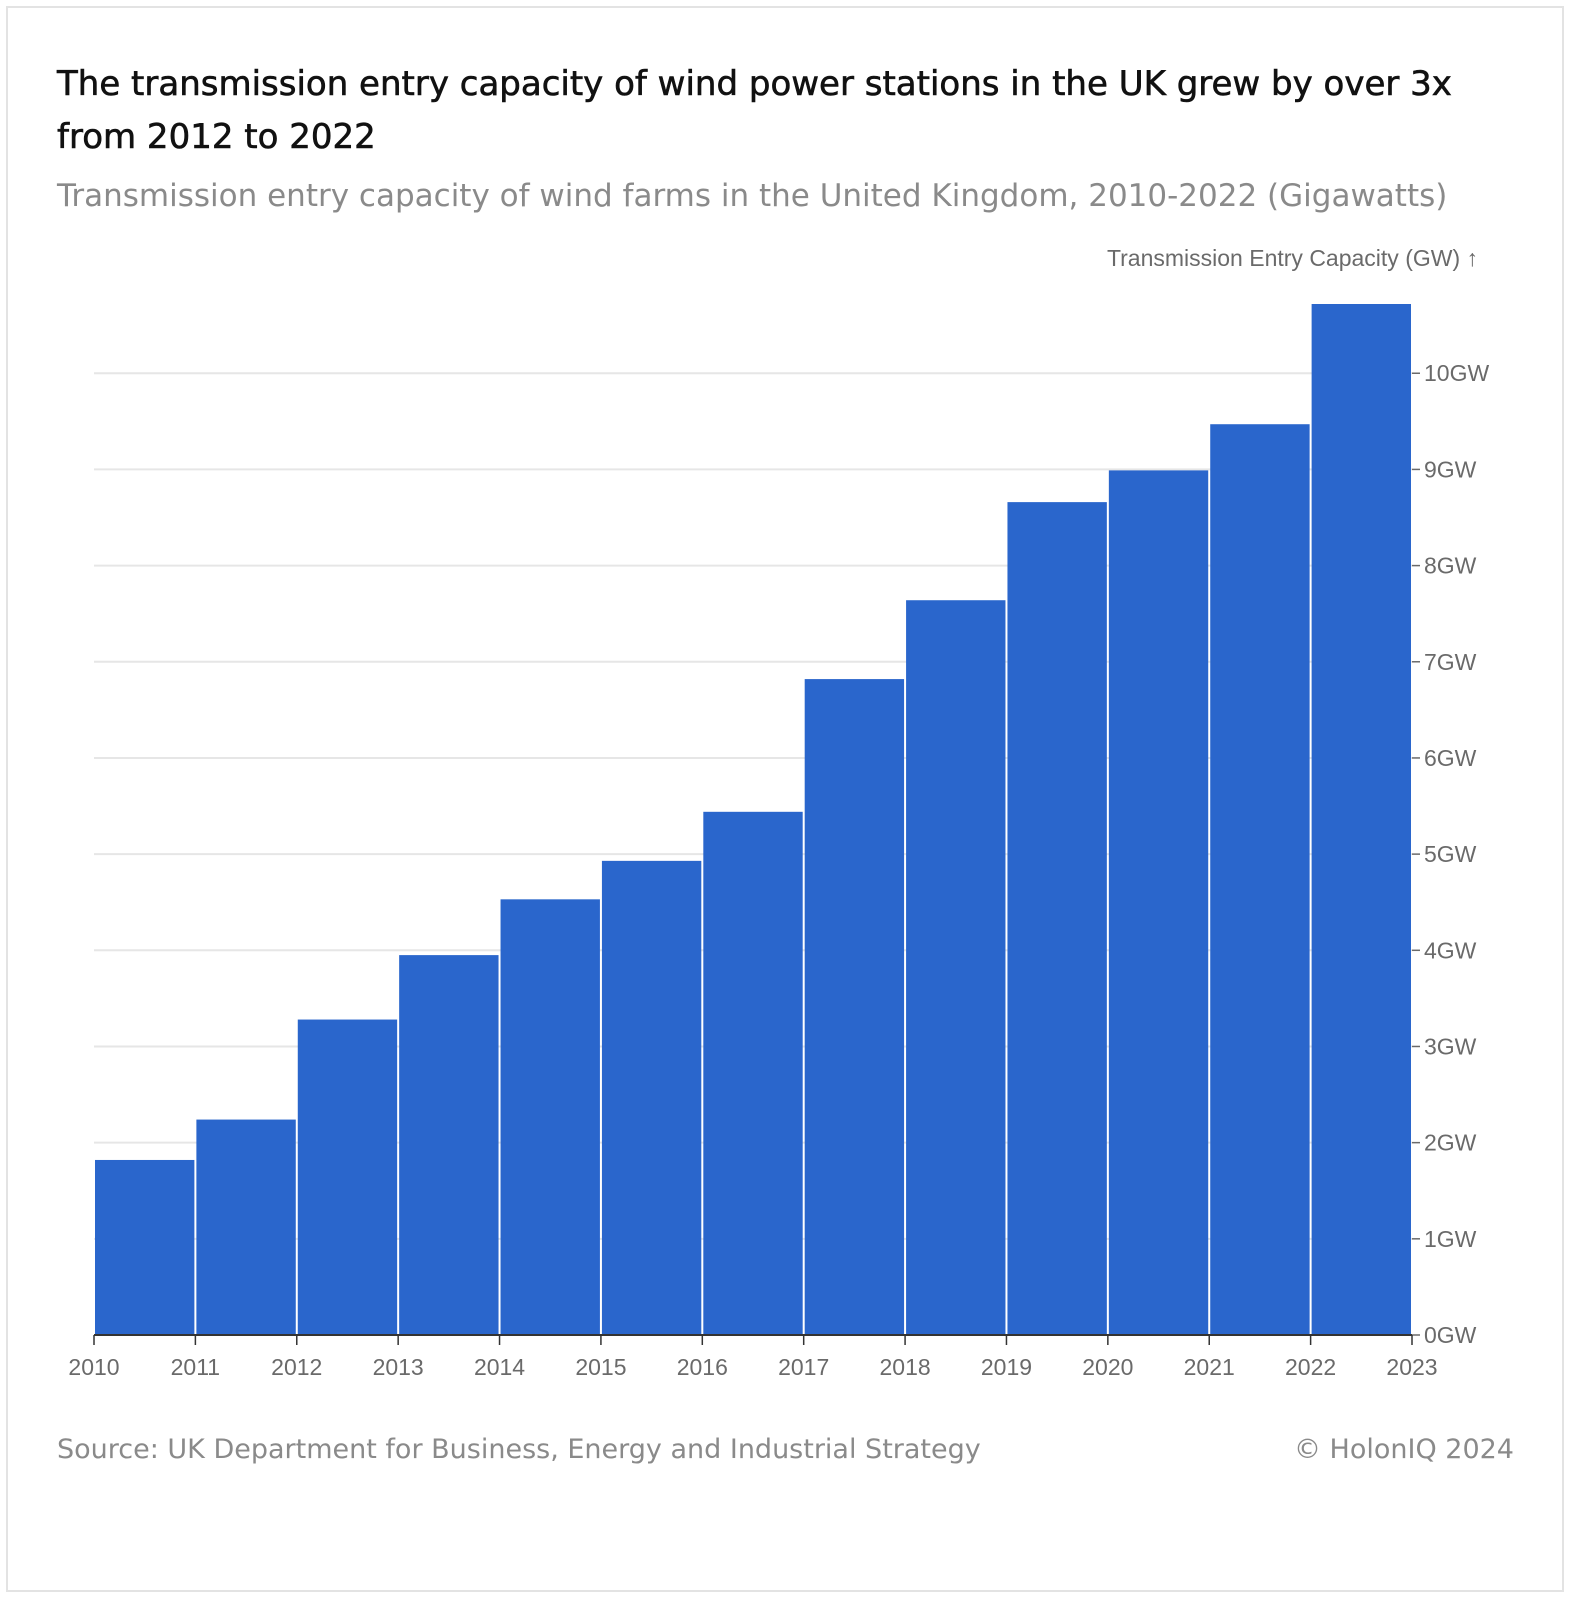 The height and width of the screenshot is (1600, 1572). I want to click on y-tick-label: 7GW, so click(1450, 662).